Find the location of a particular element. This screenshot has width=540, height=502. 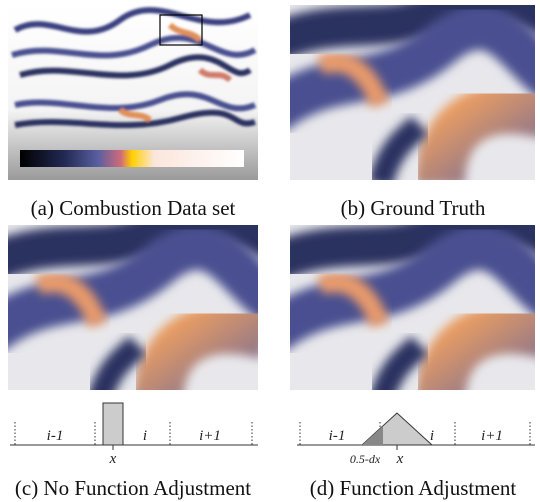

caption: (d) Function Adjustment is located at coordinates (413, 488).